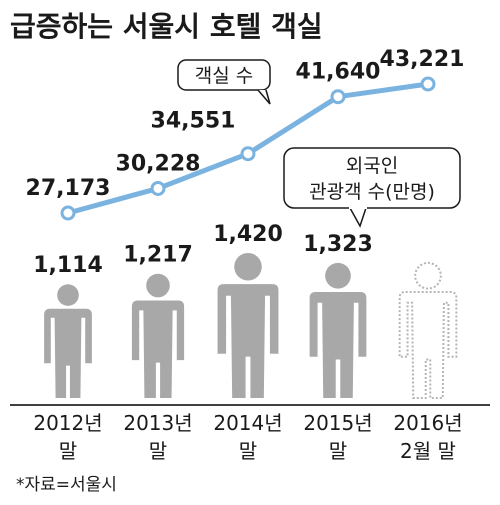 The height and width of the screenshot is (505, 500). Describe the element at coordinates (193, 121) in the screenshot. I see `rooms-value-label: 34,551` at that location.